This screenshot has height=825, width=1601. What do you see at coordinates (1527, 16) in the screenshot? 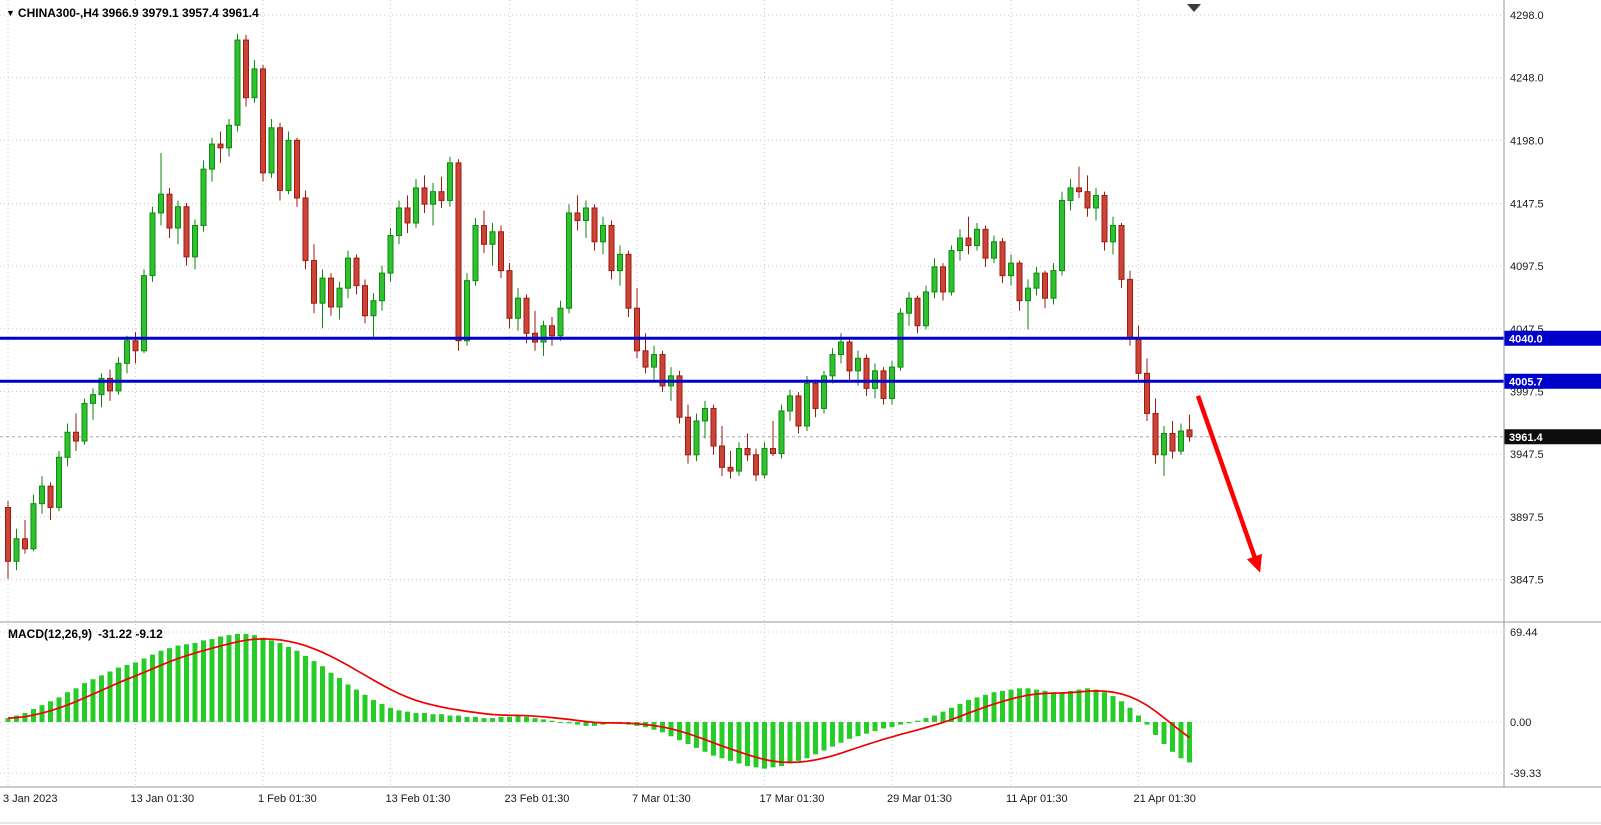
I see `price-axis-label: 4298.0` at bounding box center [1527, 16].